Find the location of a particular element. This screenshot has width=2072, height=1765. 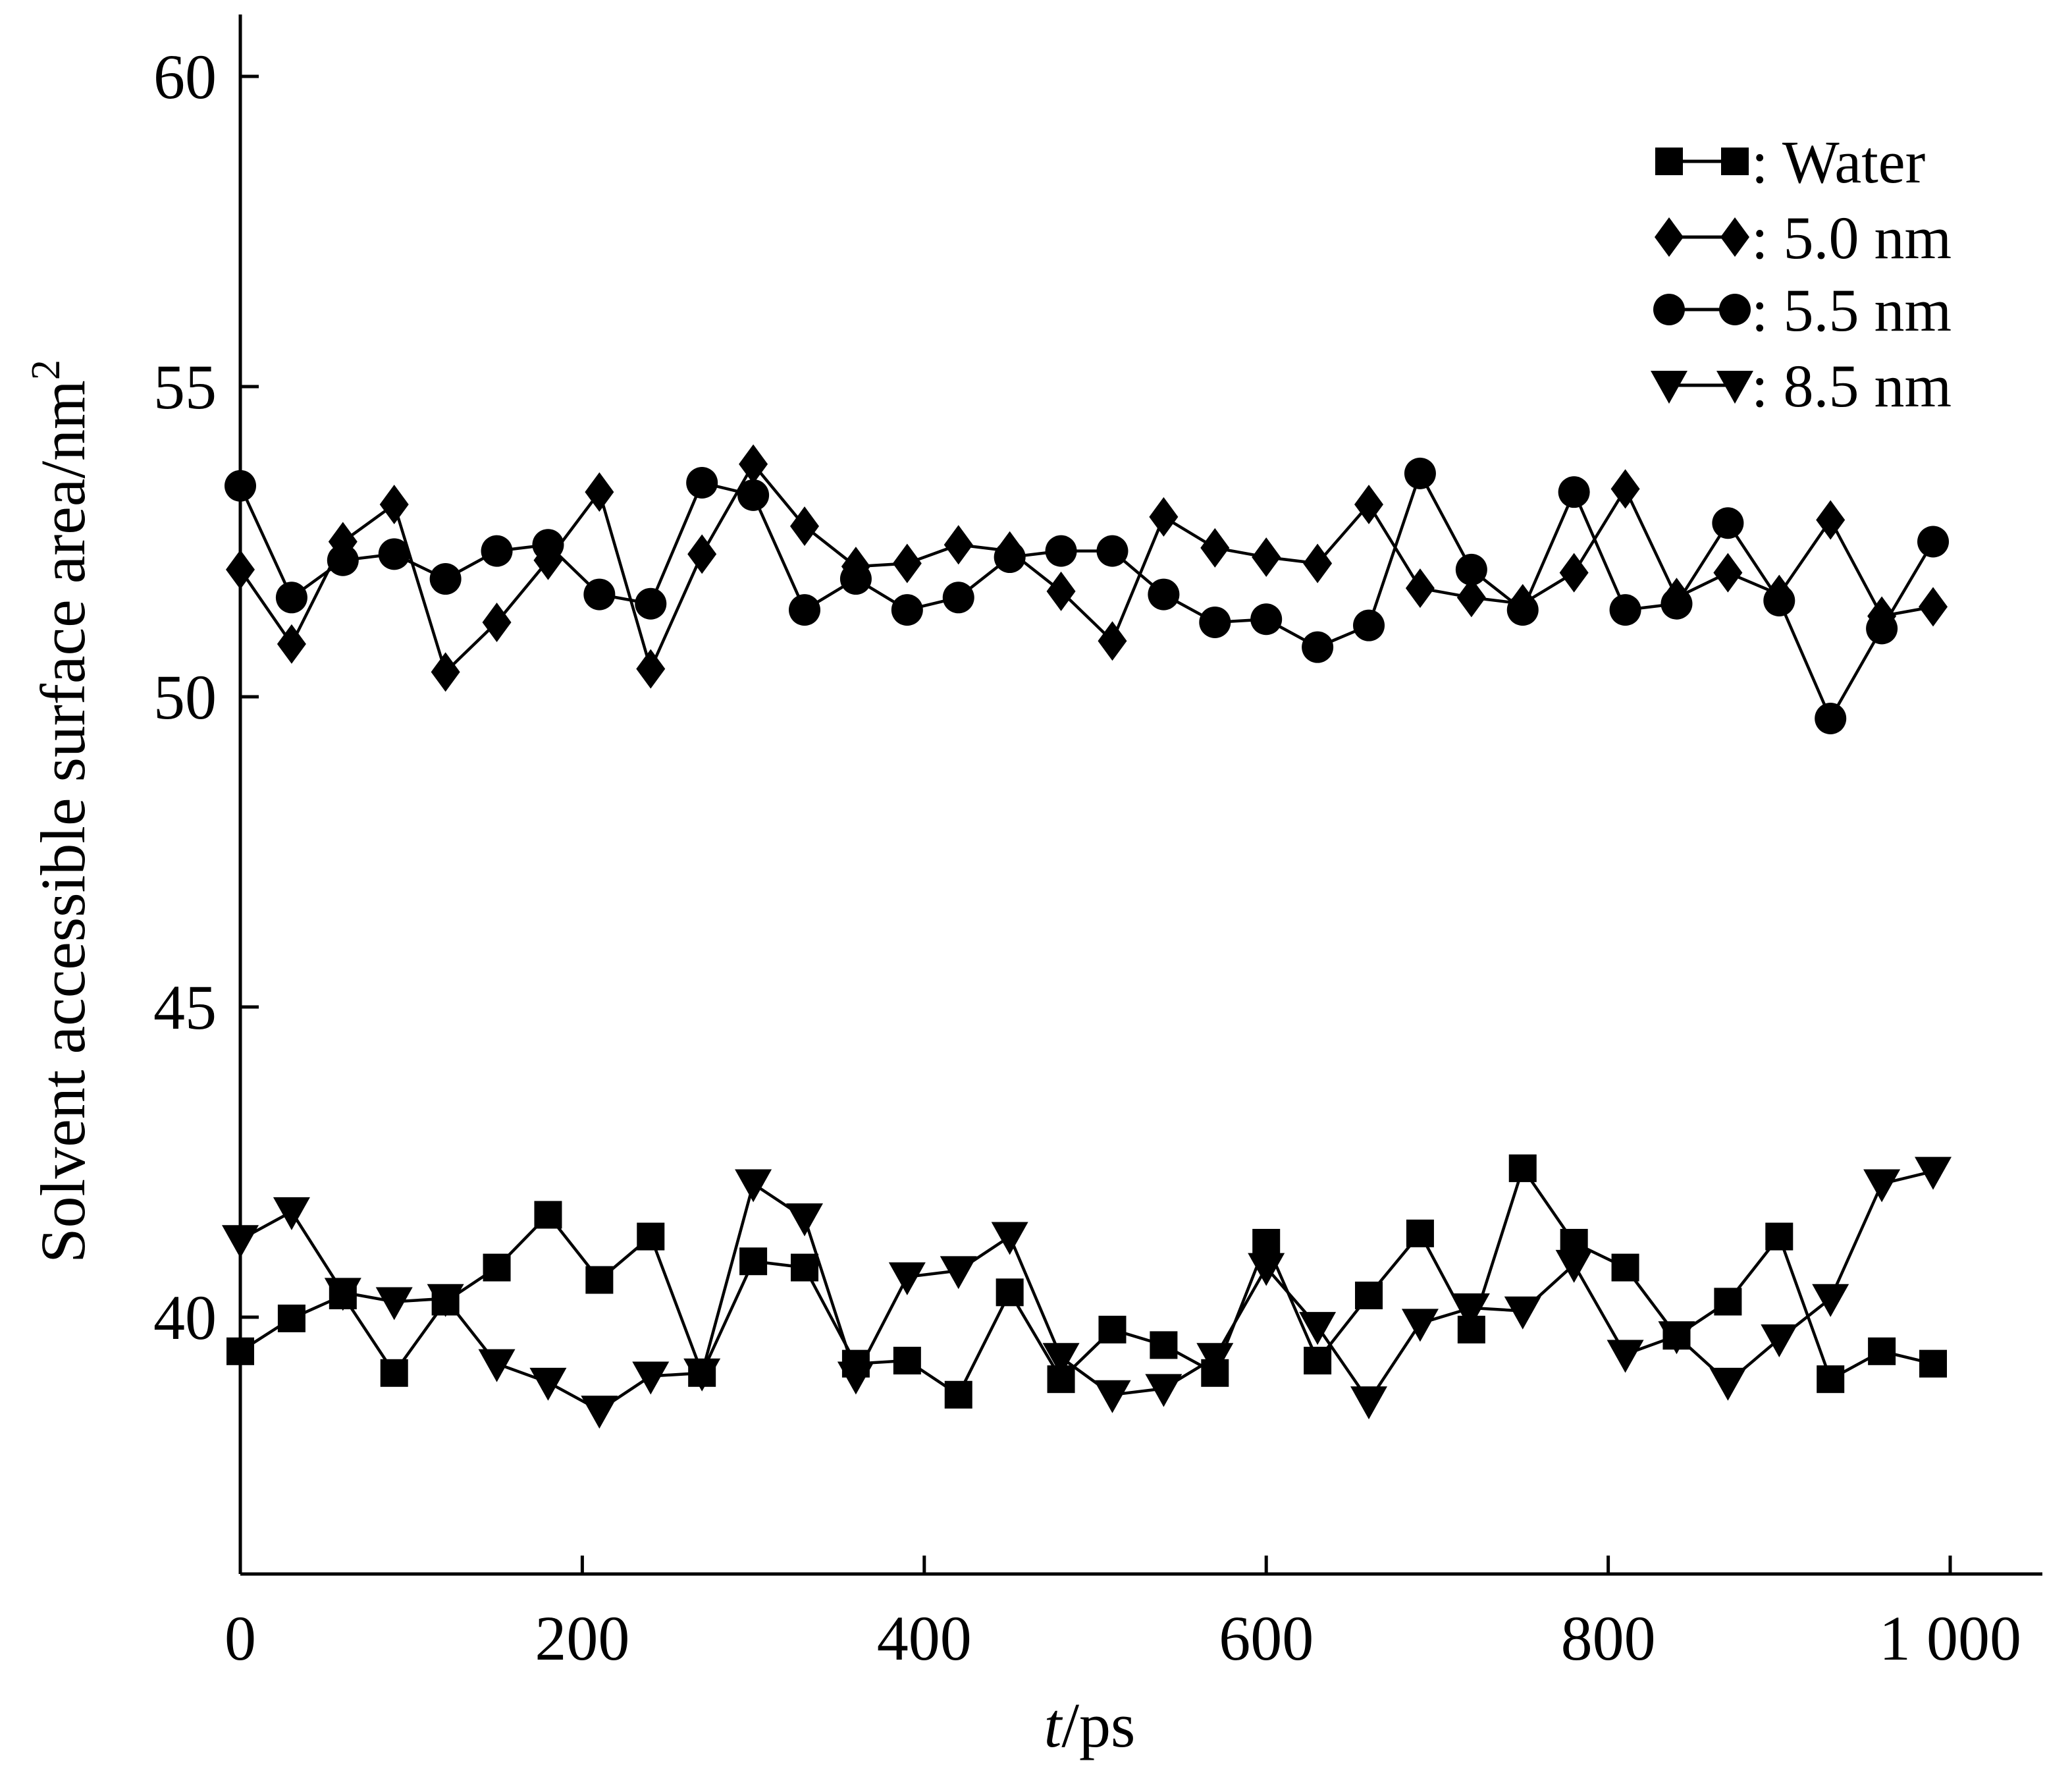

legend-entry: : 8.5 nm is located at coordinates (1801, 386).